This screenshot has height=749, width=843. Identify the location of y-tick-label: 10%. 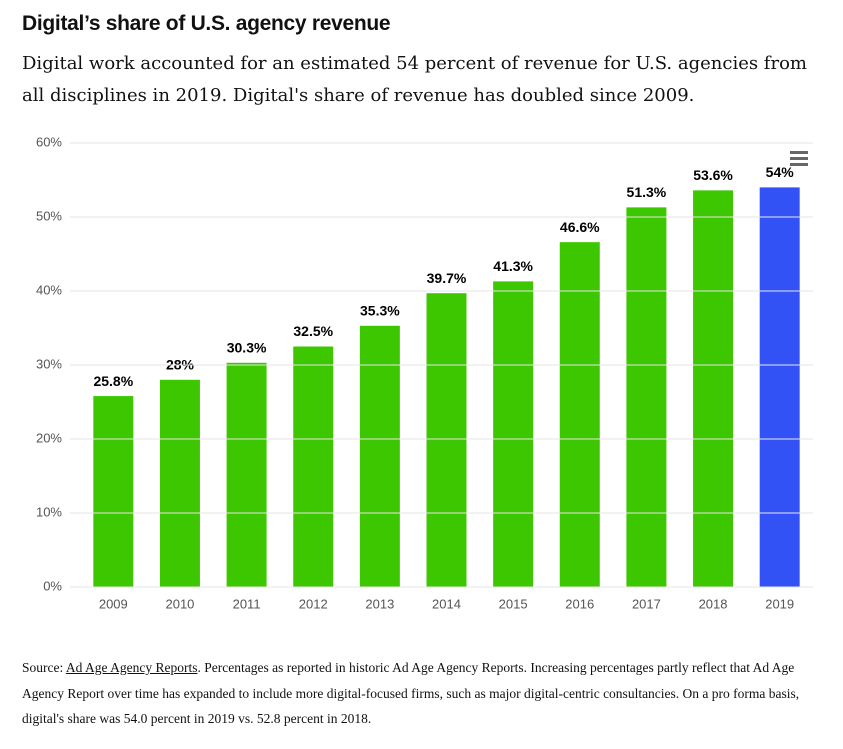
(49, 511).